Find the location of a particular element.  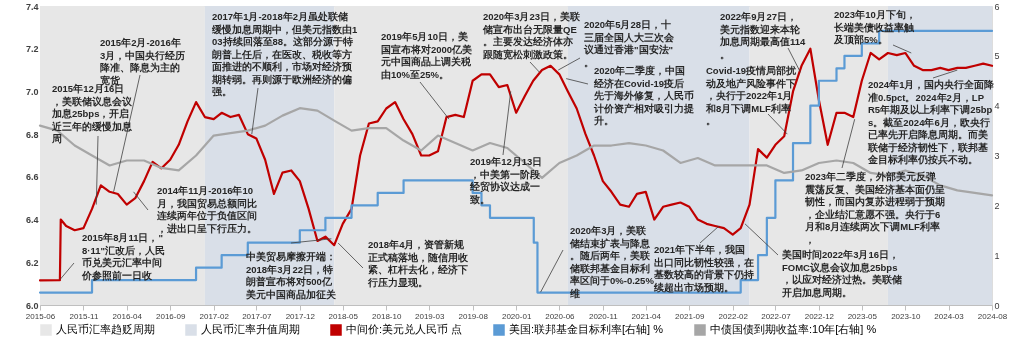

y2-tick-label: 4 is located at coordinates (997, 106).